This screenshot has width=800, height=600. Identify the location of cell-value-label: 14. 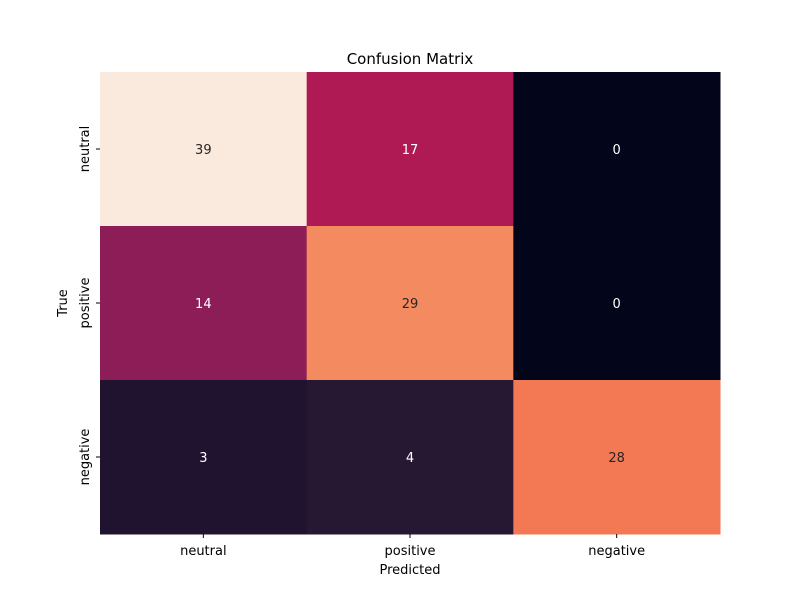
(203, 304).